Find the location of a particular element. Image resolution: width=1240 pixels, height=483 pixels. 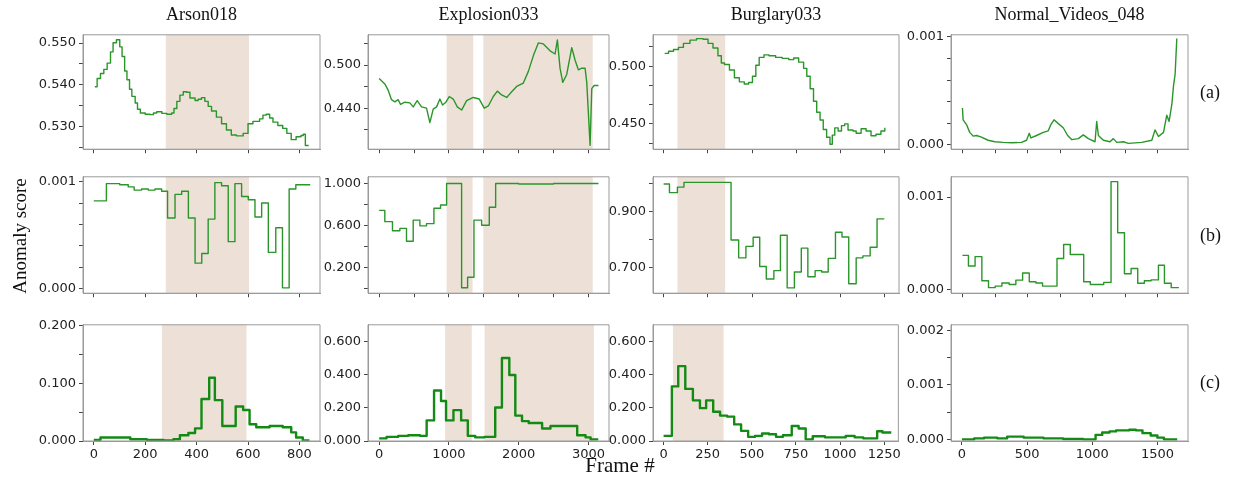

x-tick-label: 1250 is located at coordinates (884, 454).